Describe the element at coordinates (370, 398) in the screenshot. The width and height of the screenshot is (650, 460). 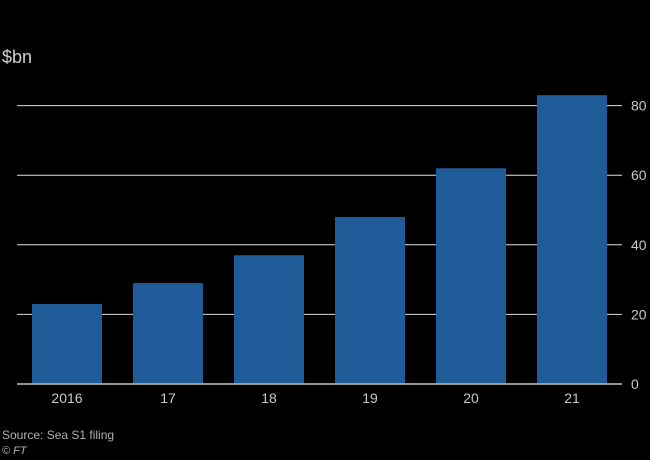
I see `x-tick-label-19: 19` at that location.